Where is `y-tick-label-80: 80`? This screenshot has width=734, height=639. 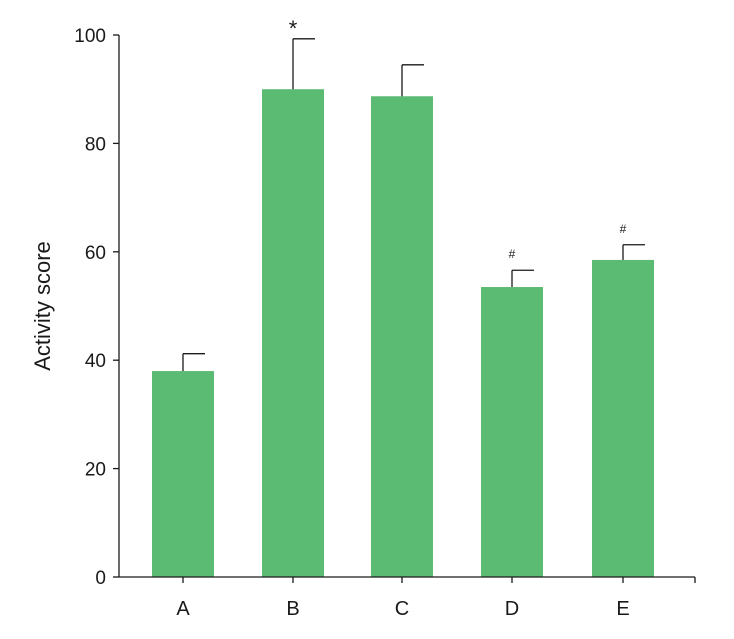 y-tick-label-80: 80 is located at coordinates (95, 144).